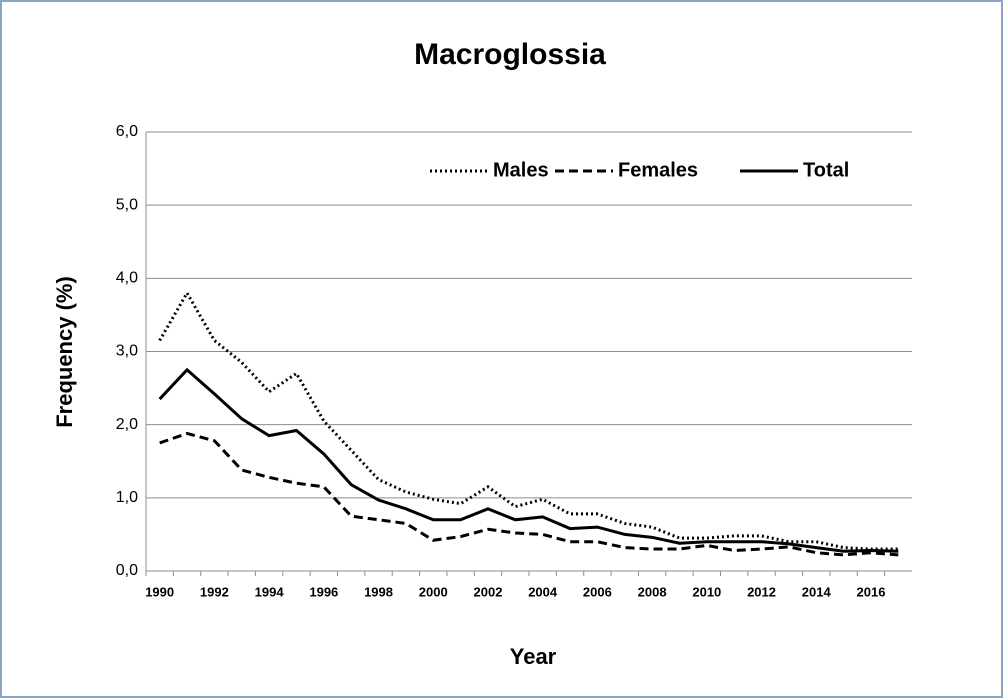  Describe the element at coordinates (159, 591) in the screenshot. I see `x-tick-label: 1990` at that location.